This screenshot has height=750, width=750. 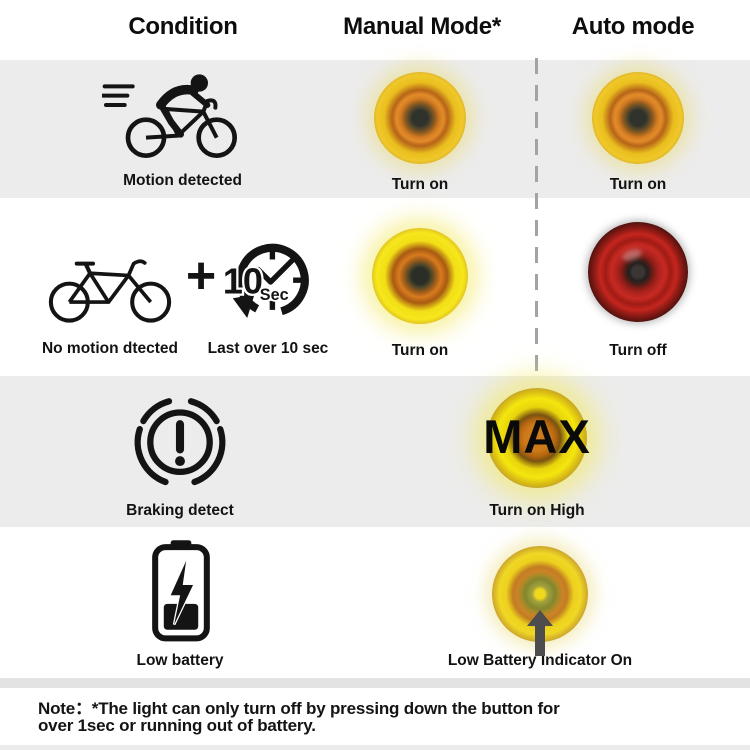 What do you see at coordinates (180, 660) in the screenshot?
I see `row4-condition-label: Low battery` at bounding box center [180, 660].